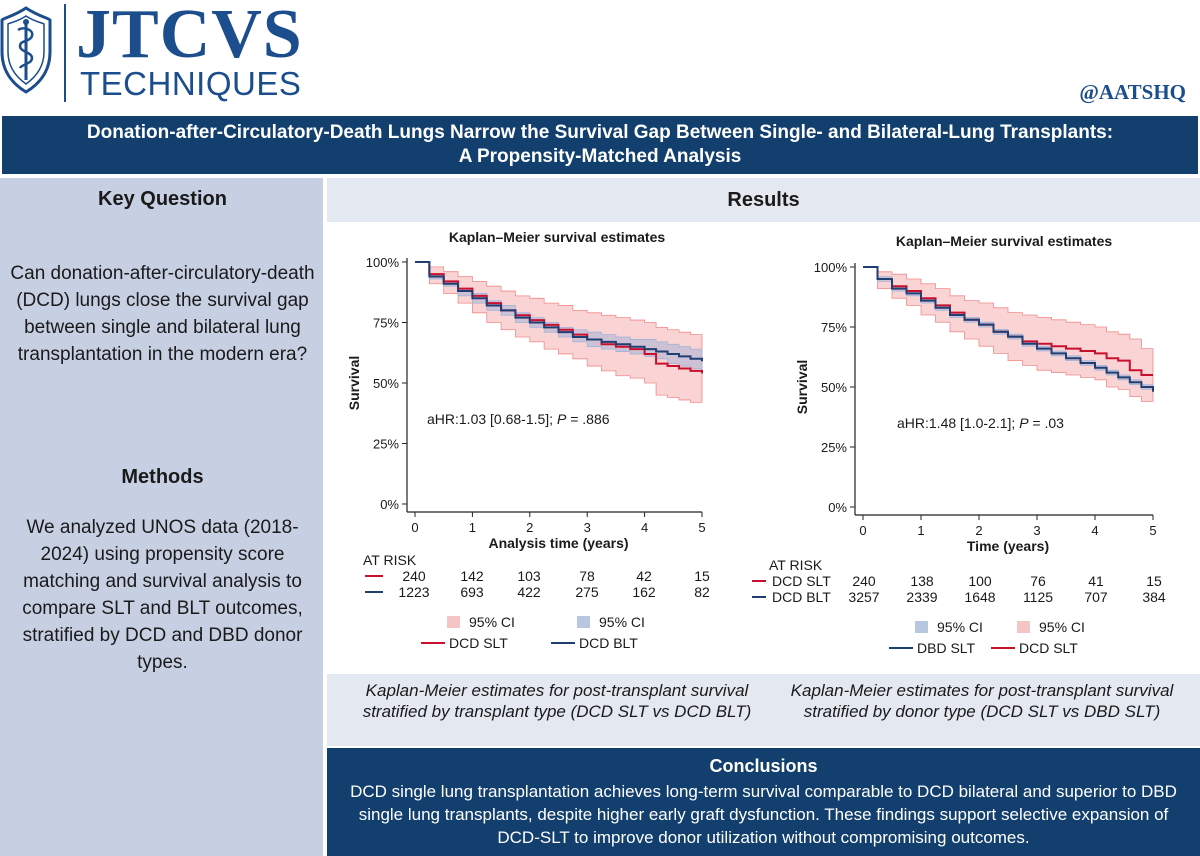 The width and height of the screenshot is (1200, 856). I want to click on logo-divider, so click(65, 53).